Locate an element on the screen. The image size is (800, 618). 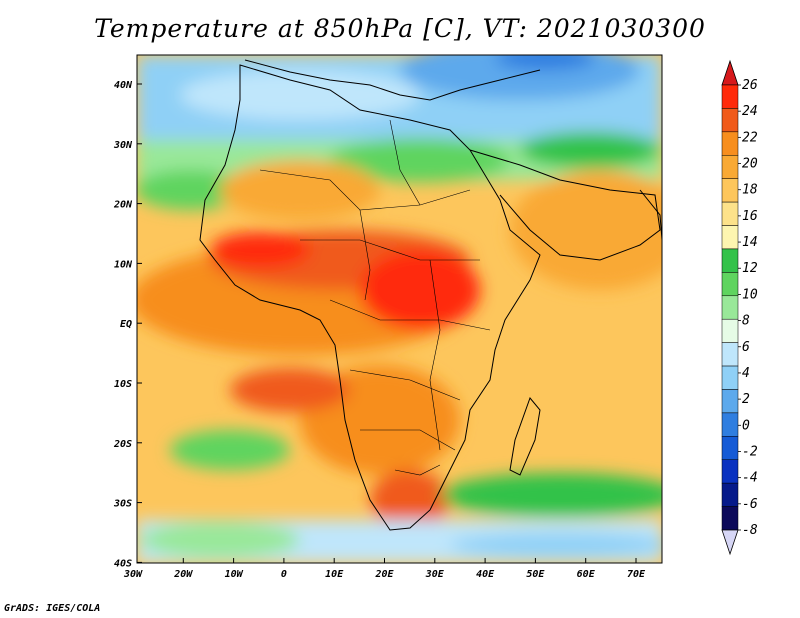
colorbar-label: 6 is located at coordinates (746, 347).